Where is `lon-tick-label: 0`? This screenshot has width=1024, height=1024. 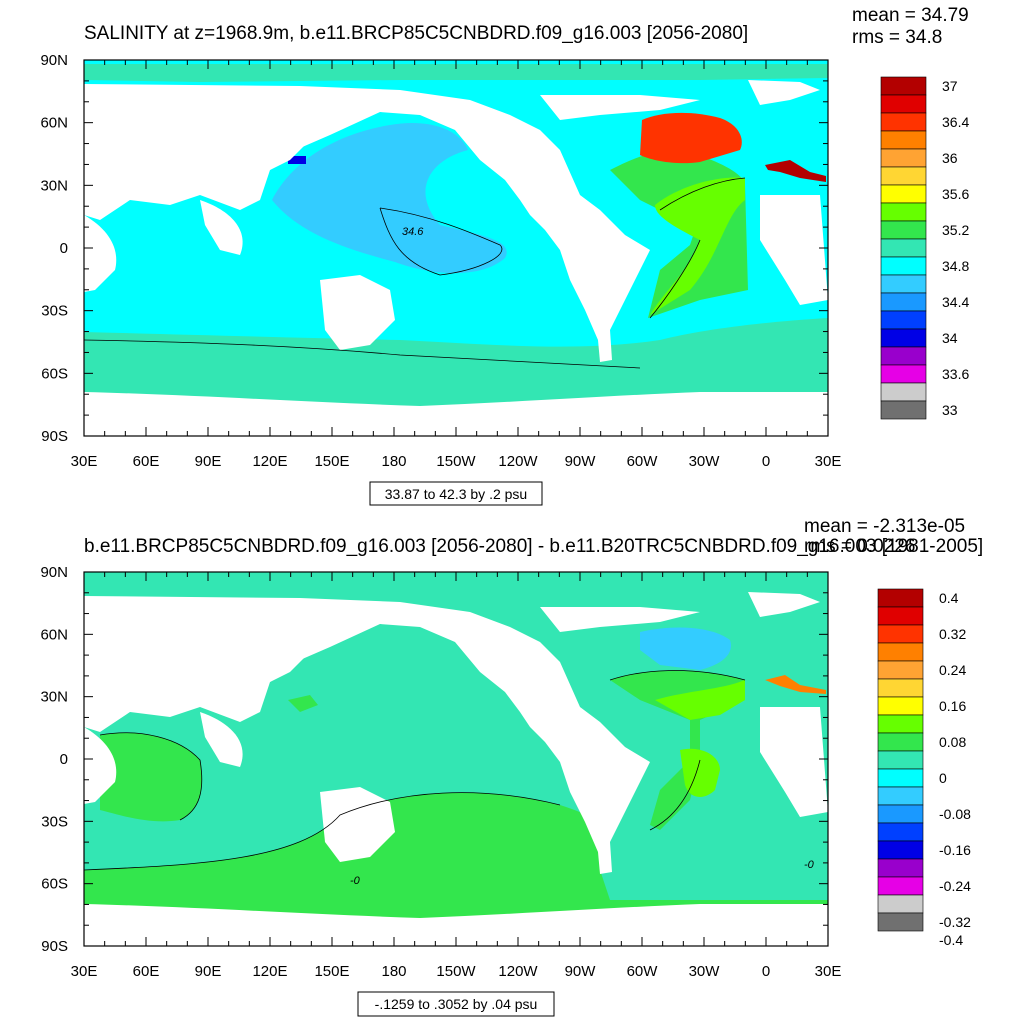 lon-tick-label: 0 is located at coordinates (766, 971).